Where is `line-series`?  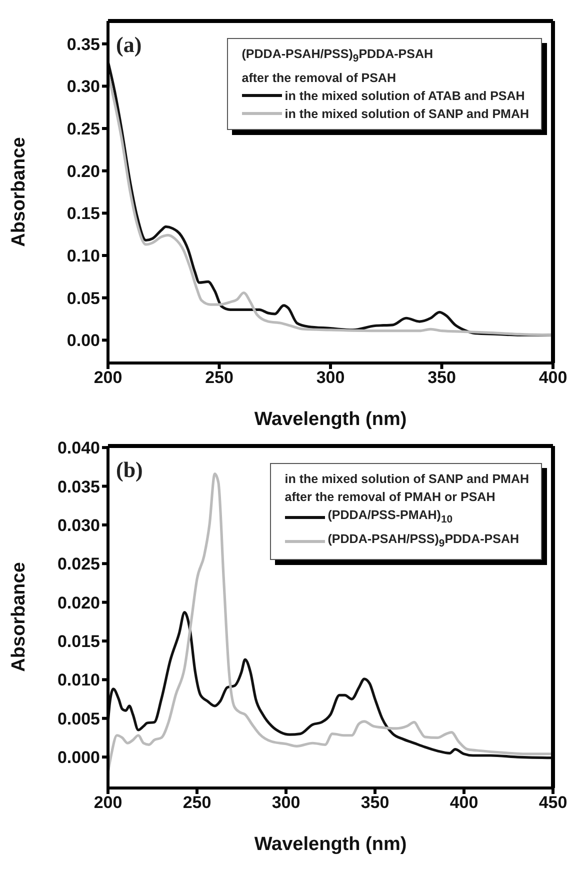
line-series is located at coordinates (330, 685).